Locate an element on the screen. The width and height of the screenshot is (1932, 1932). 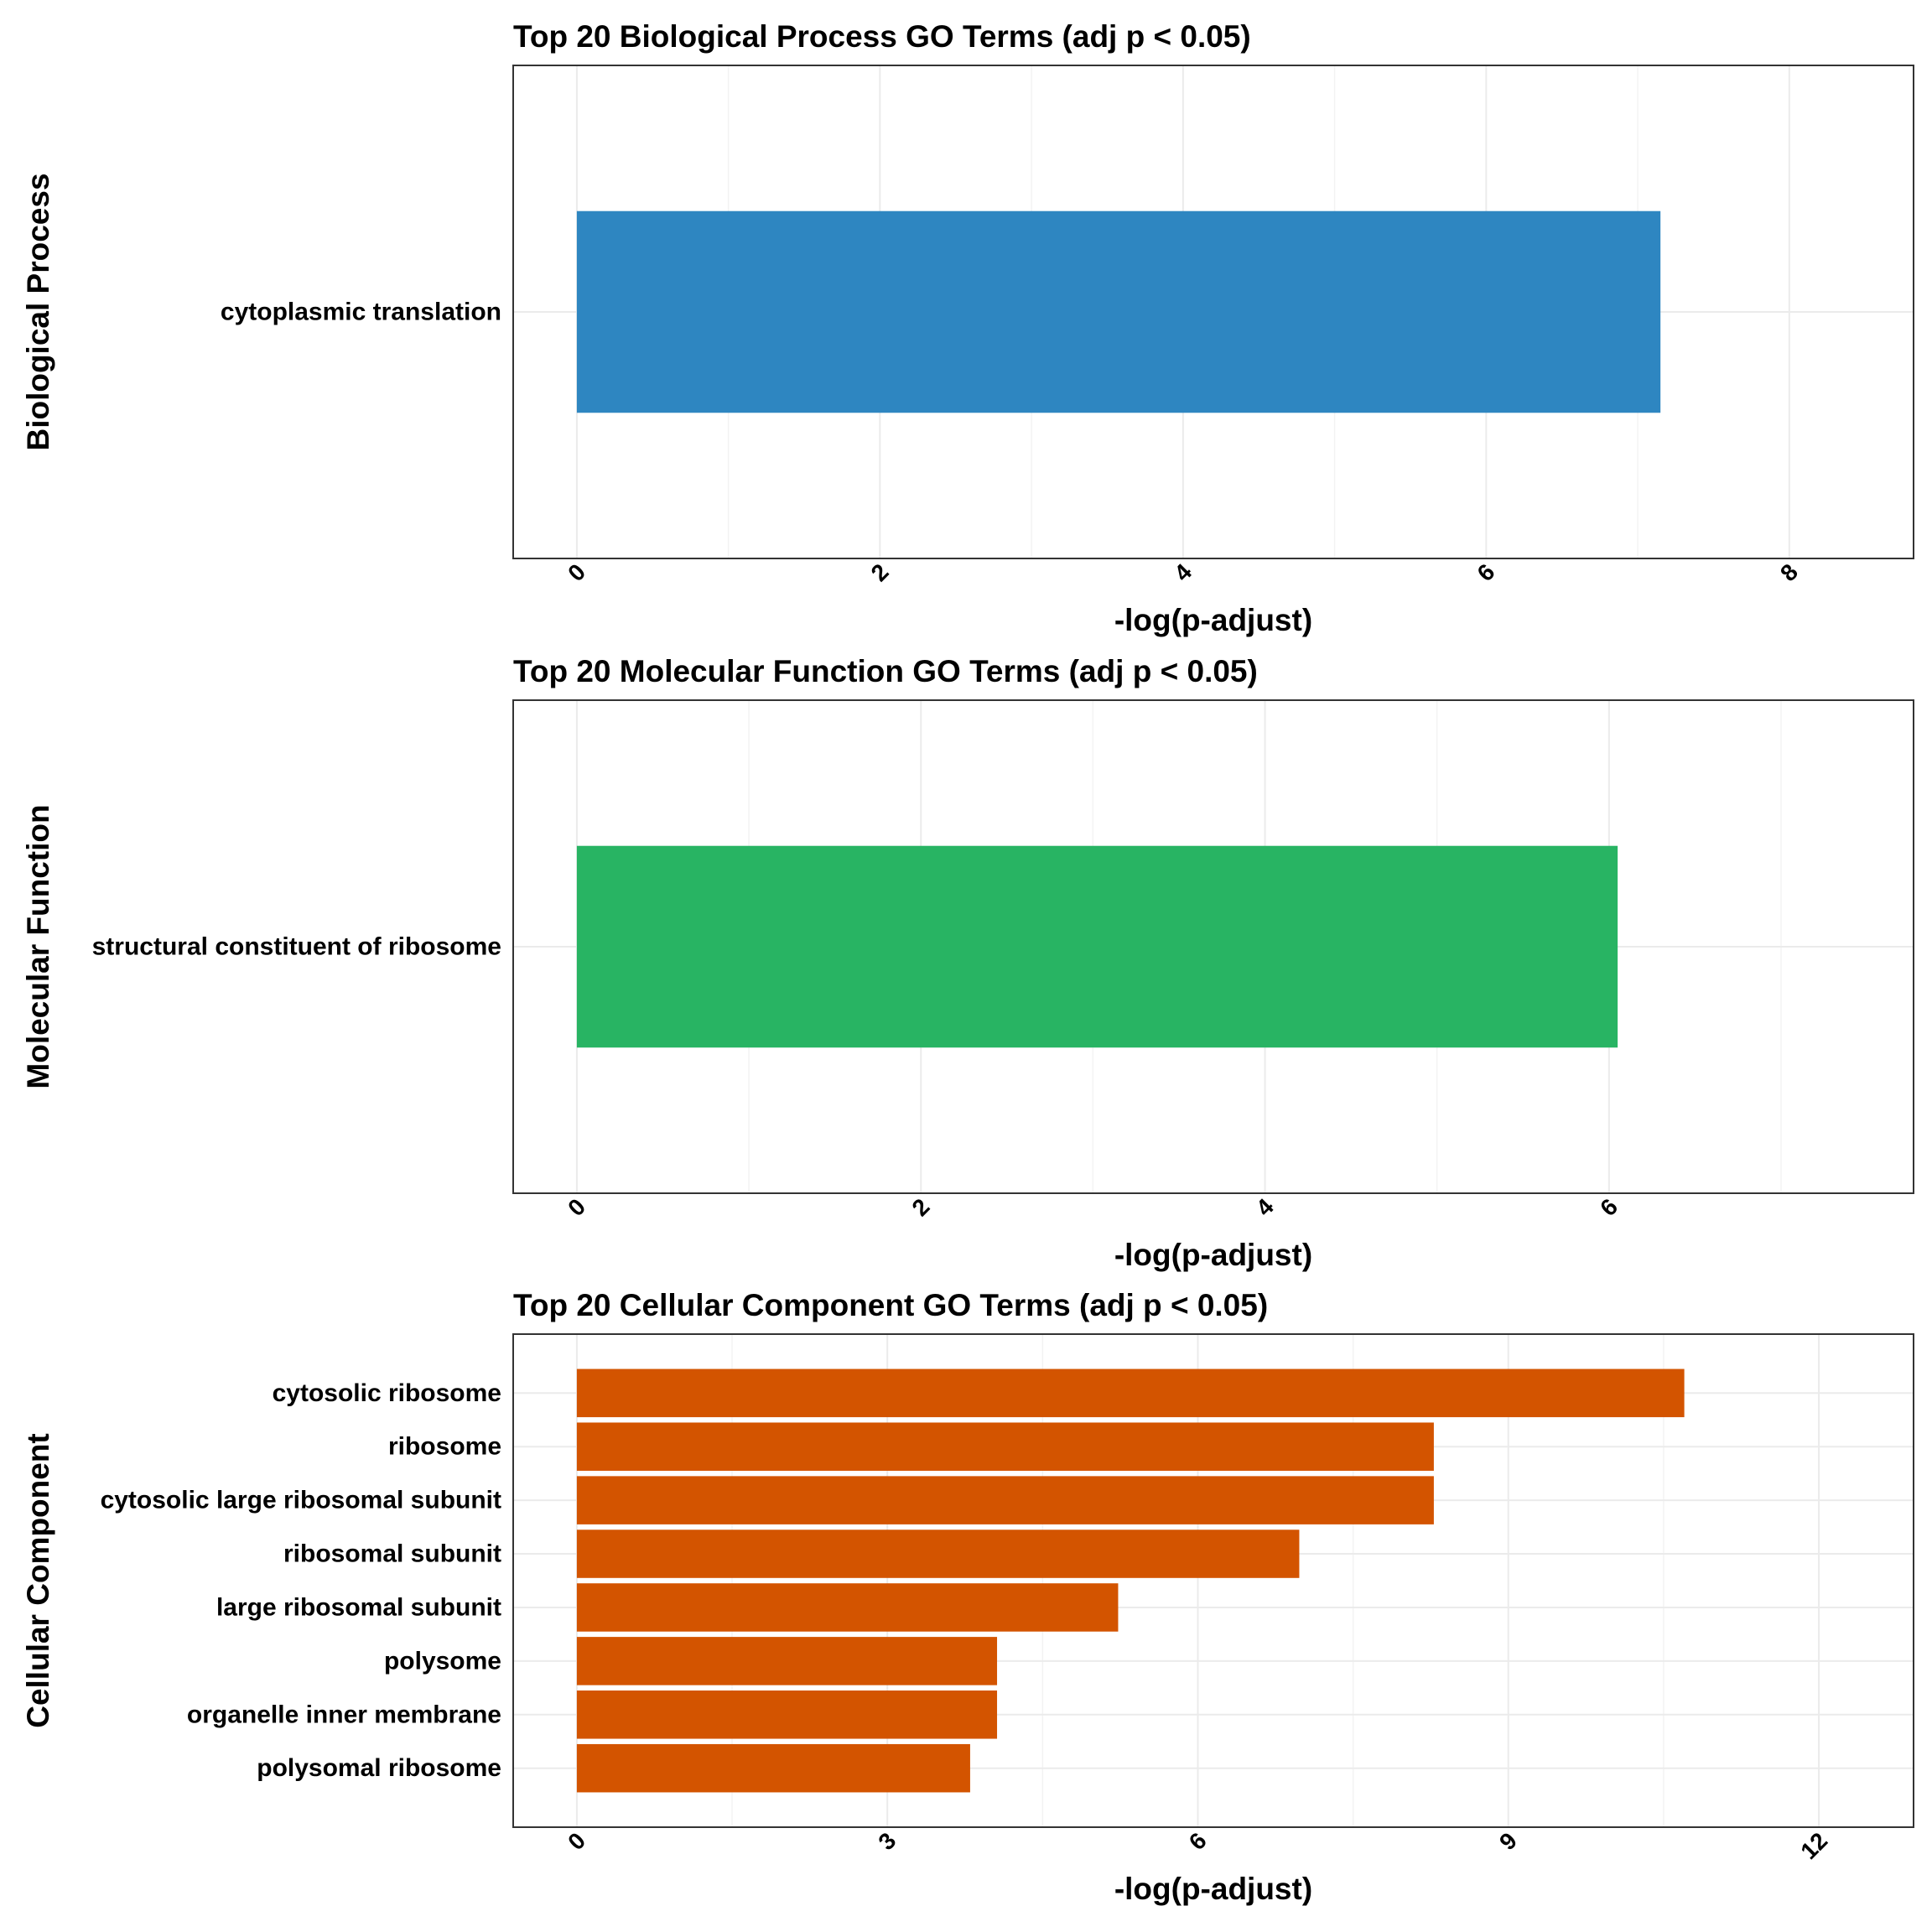
mf-x-tick-labels: 0 2 4 6 is located at coordinates (1093, 1207).